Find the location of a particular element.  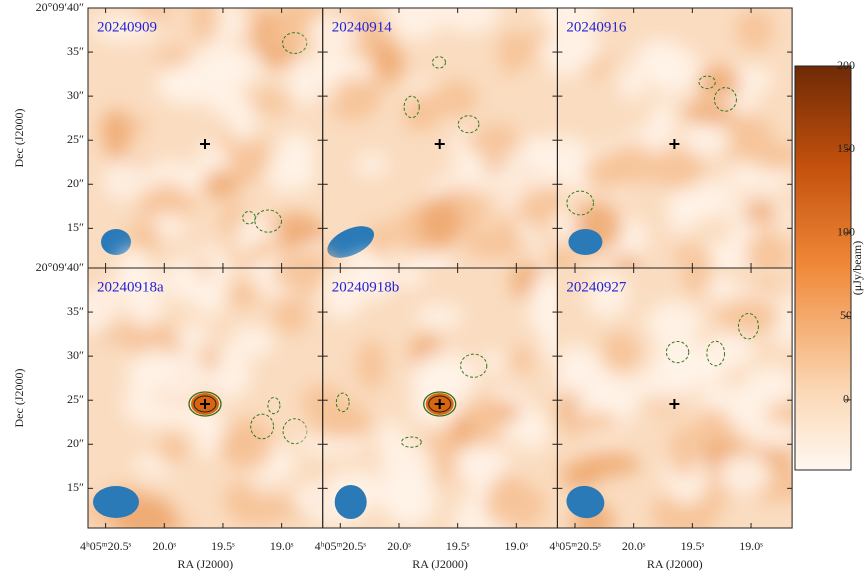

panel-title: 20240918a is located at coordinates (130, 287).